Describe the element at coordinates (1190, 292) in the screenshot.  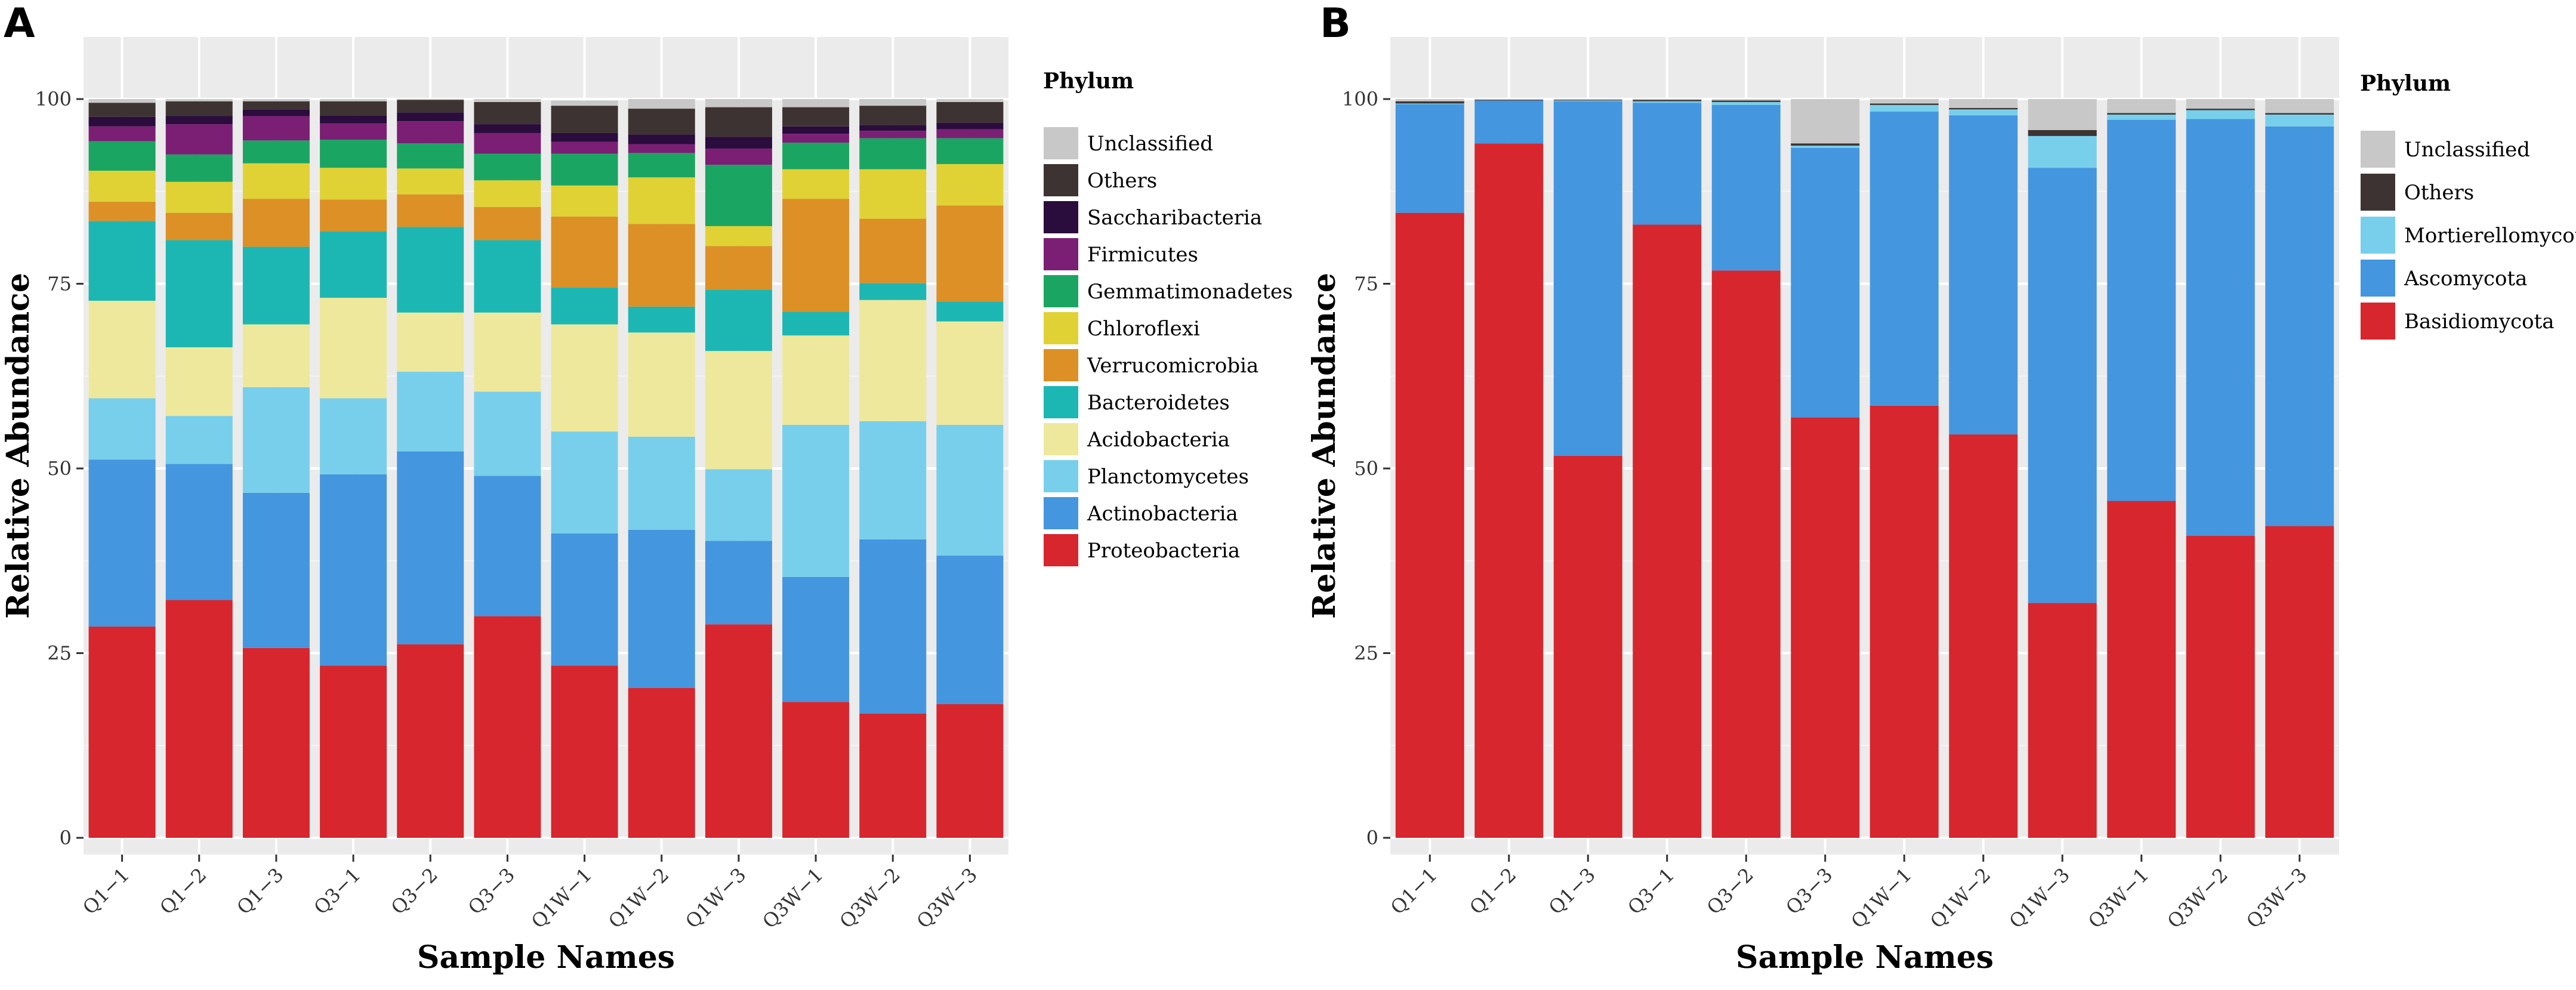
I see `legend-label-gemmatimonadetes: Gemmatimonadetes` at that location.